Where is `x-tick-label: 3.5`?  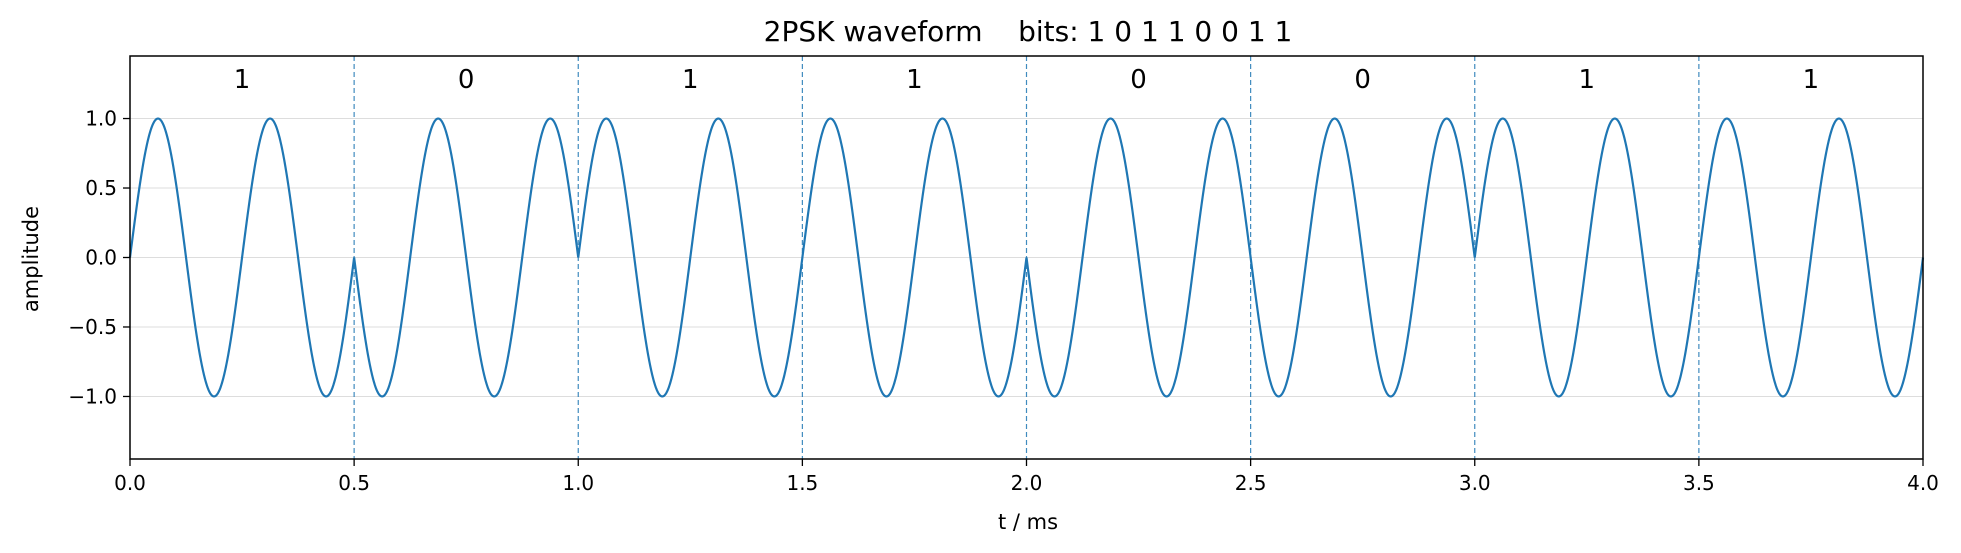
x-tick-label: 3.5 is located at coordinates (1699, 483).